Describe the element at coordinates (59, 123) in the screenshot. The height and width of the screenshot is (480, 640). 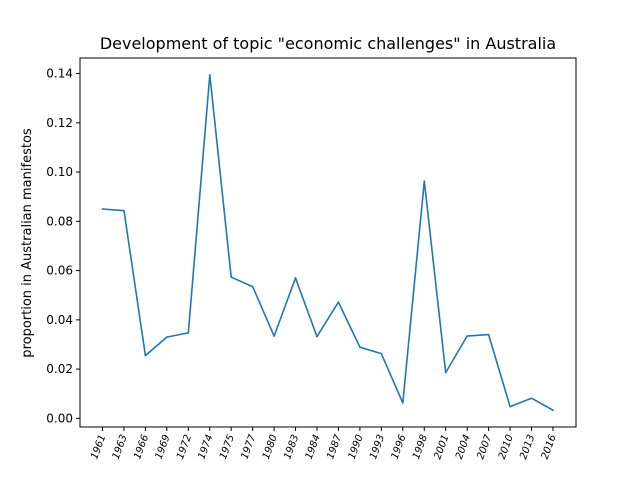
I see `ytick-label: 0.12` at that location.